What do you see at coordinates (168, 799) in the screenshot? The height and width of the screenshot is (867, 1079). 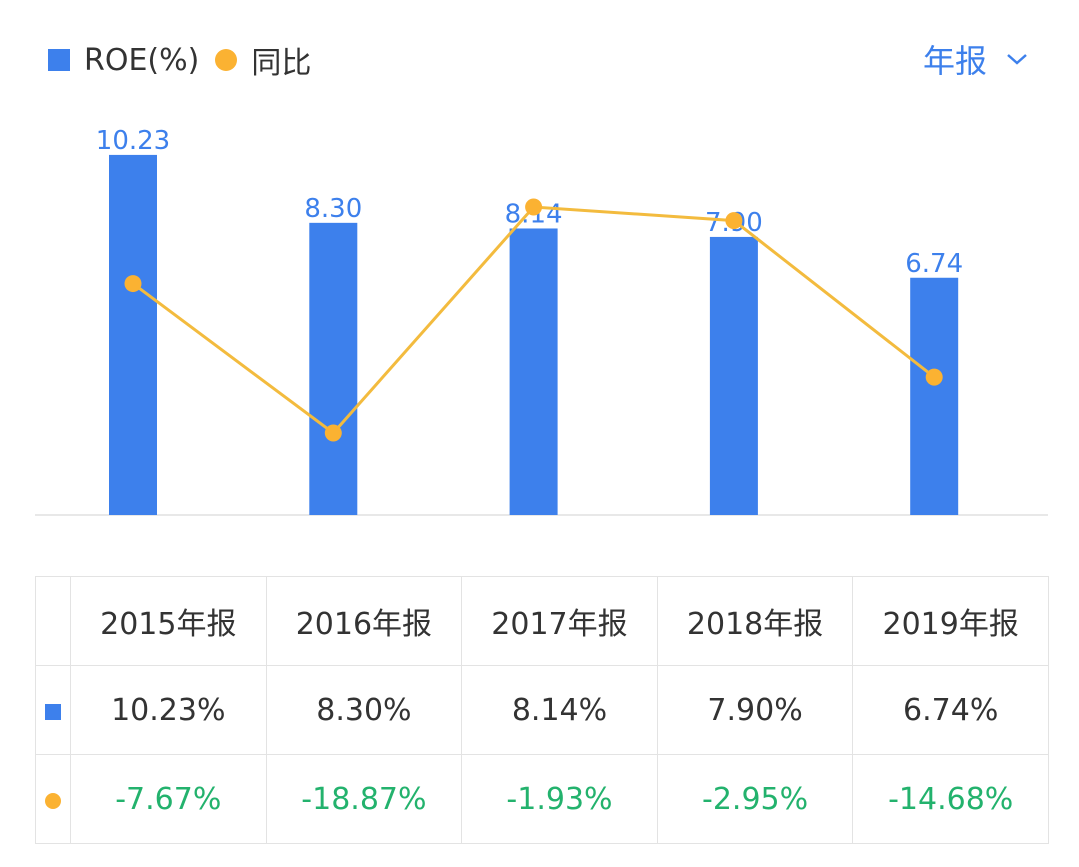 I see `yoy-cell: -7.67%` at bounding box center [168, 799].